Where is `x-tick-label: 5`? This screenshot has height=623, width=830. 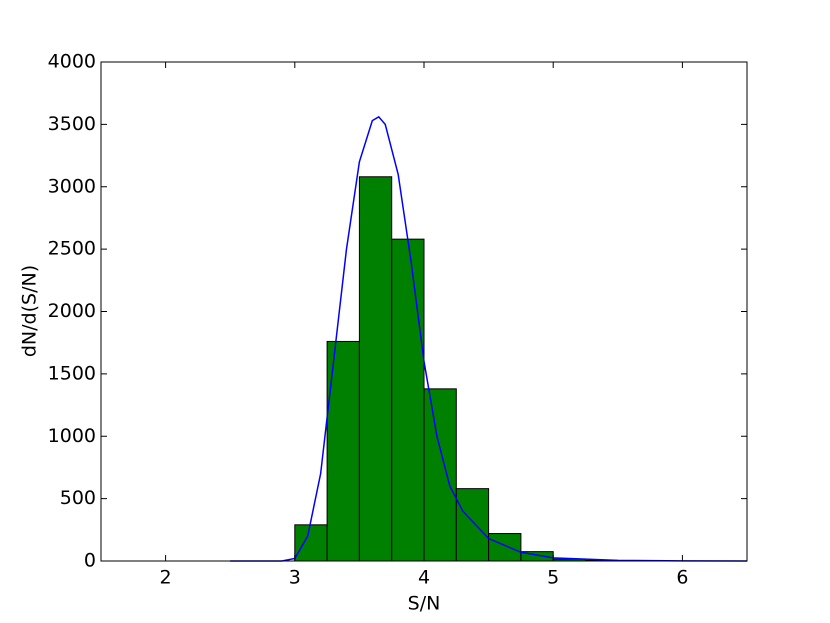
x-tick-label: 5 is located at coordinates (553, 578).